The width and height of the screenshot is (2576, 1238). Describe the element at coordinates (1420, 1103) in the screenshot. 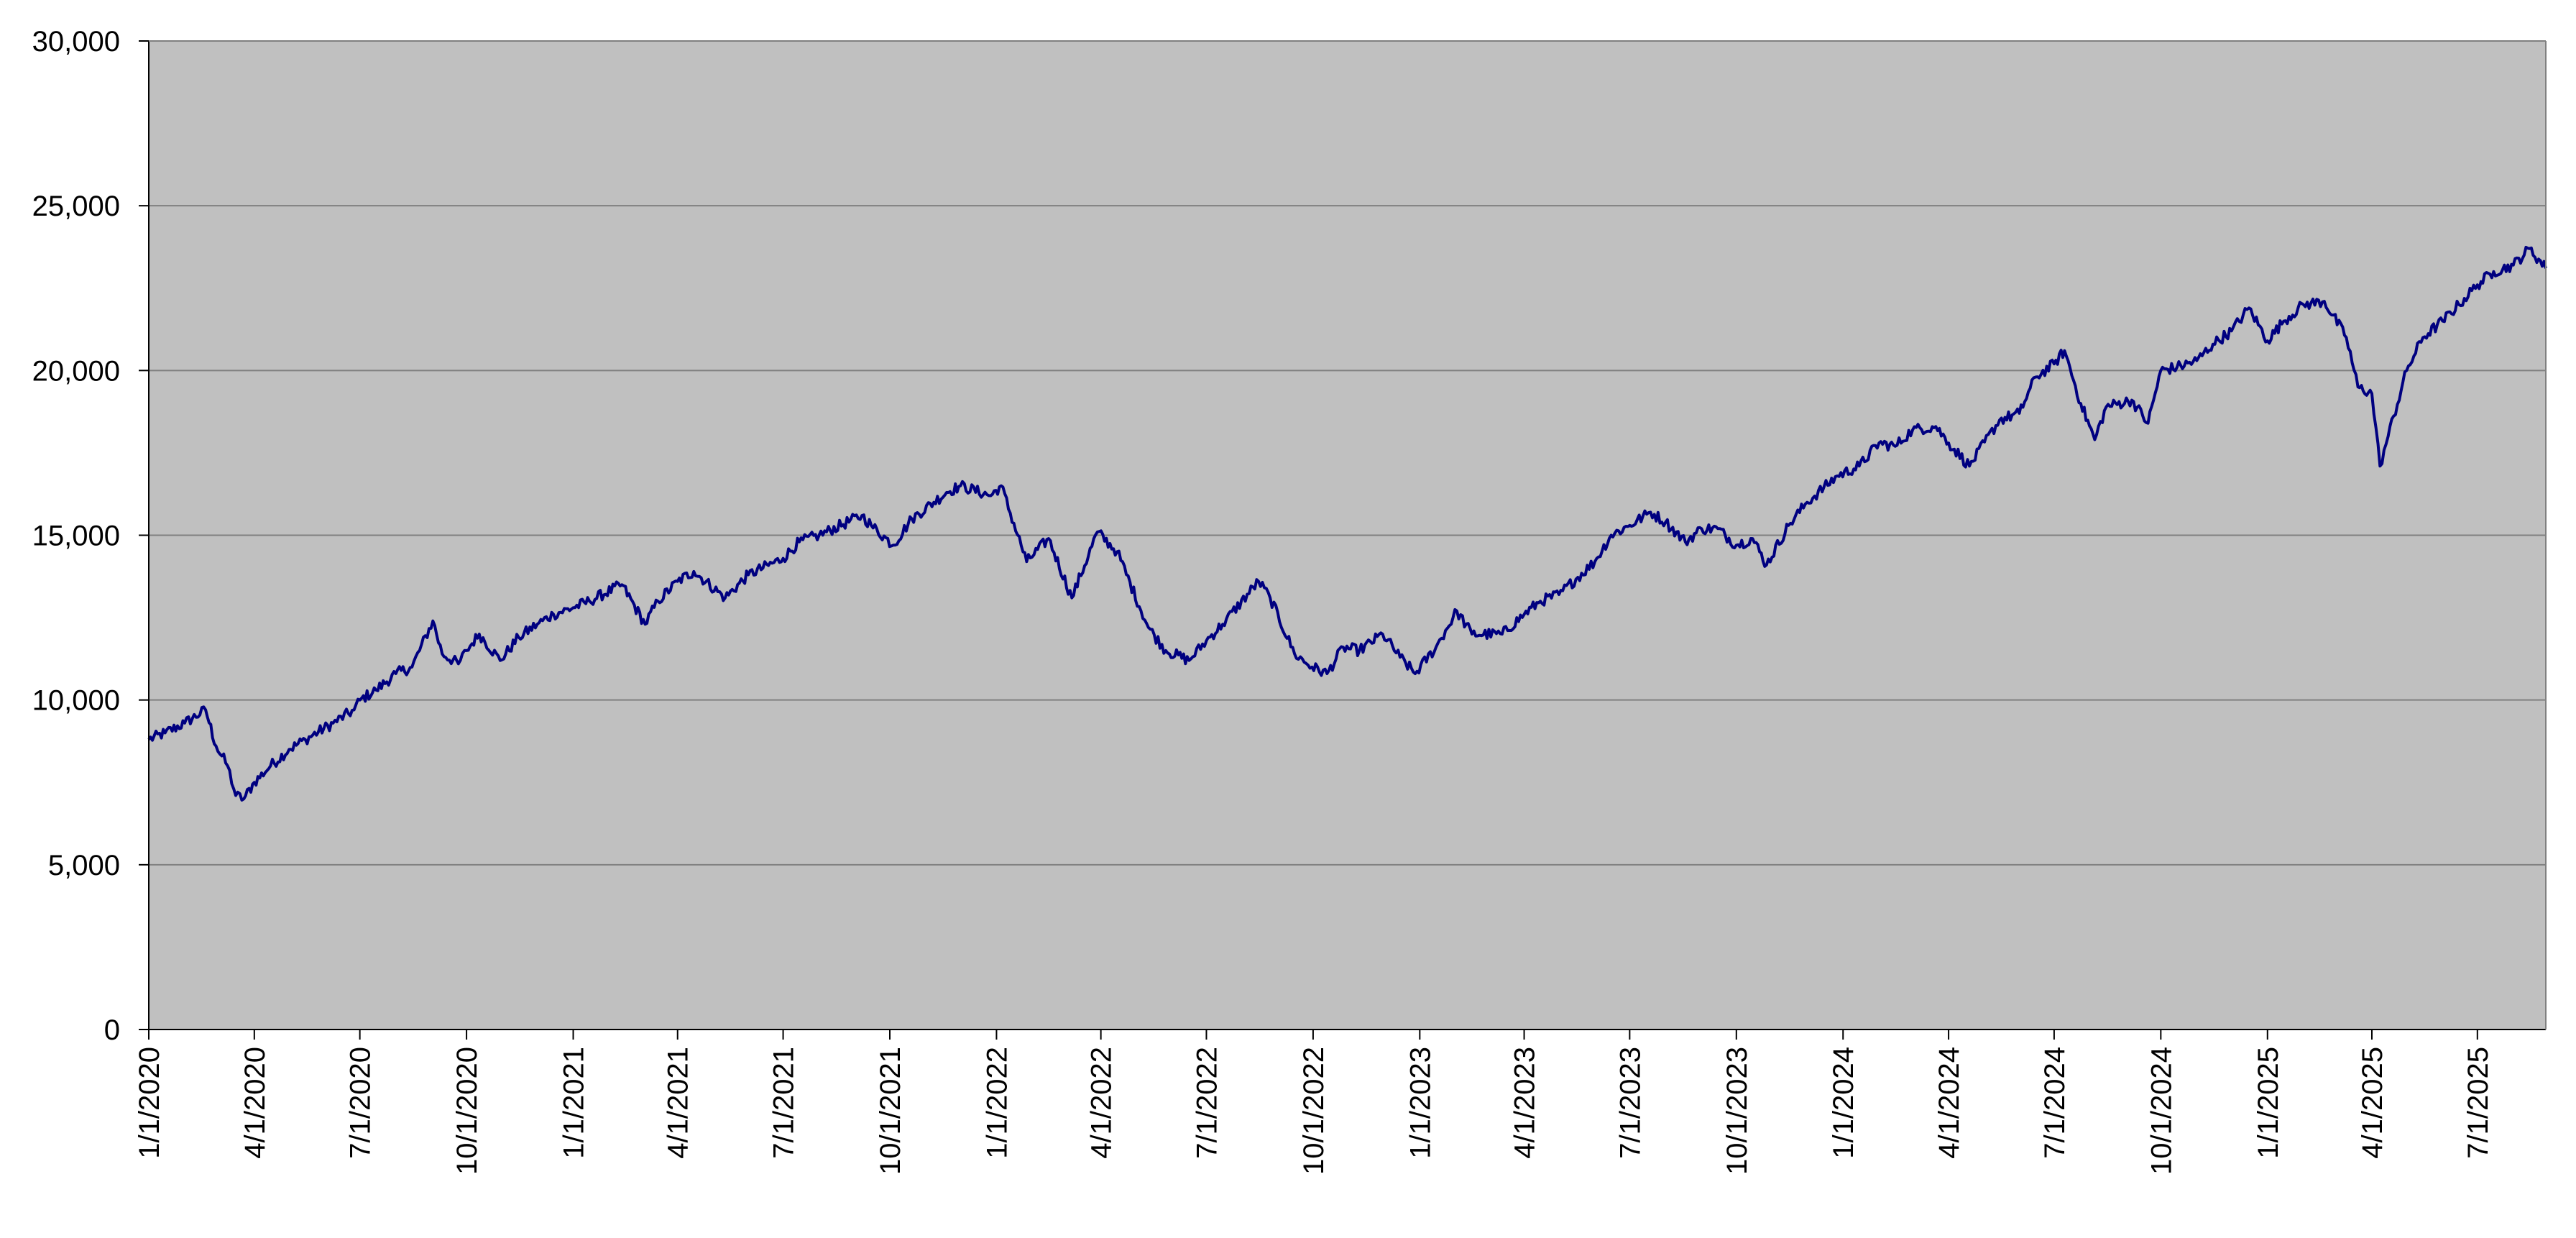

I see `x-tick-label: 1/1/2023` at that location.